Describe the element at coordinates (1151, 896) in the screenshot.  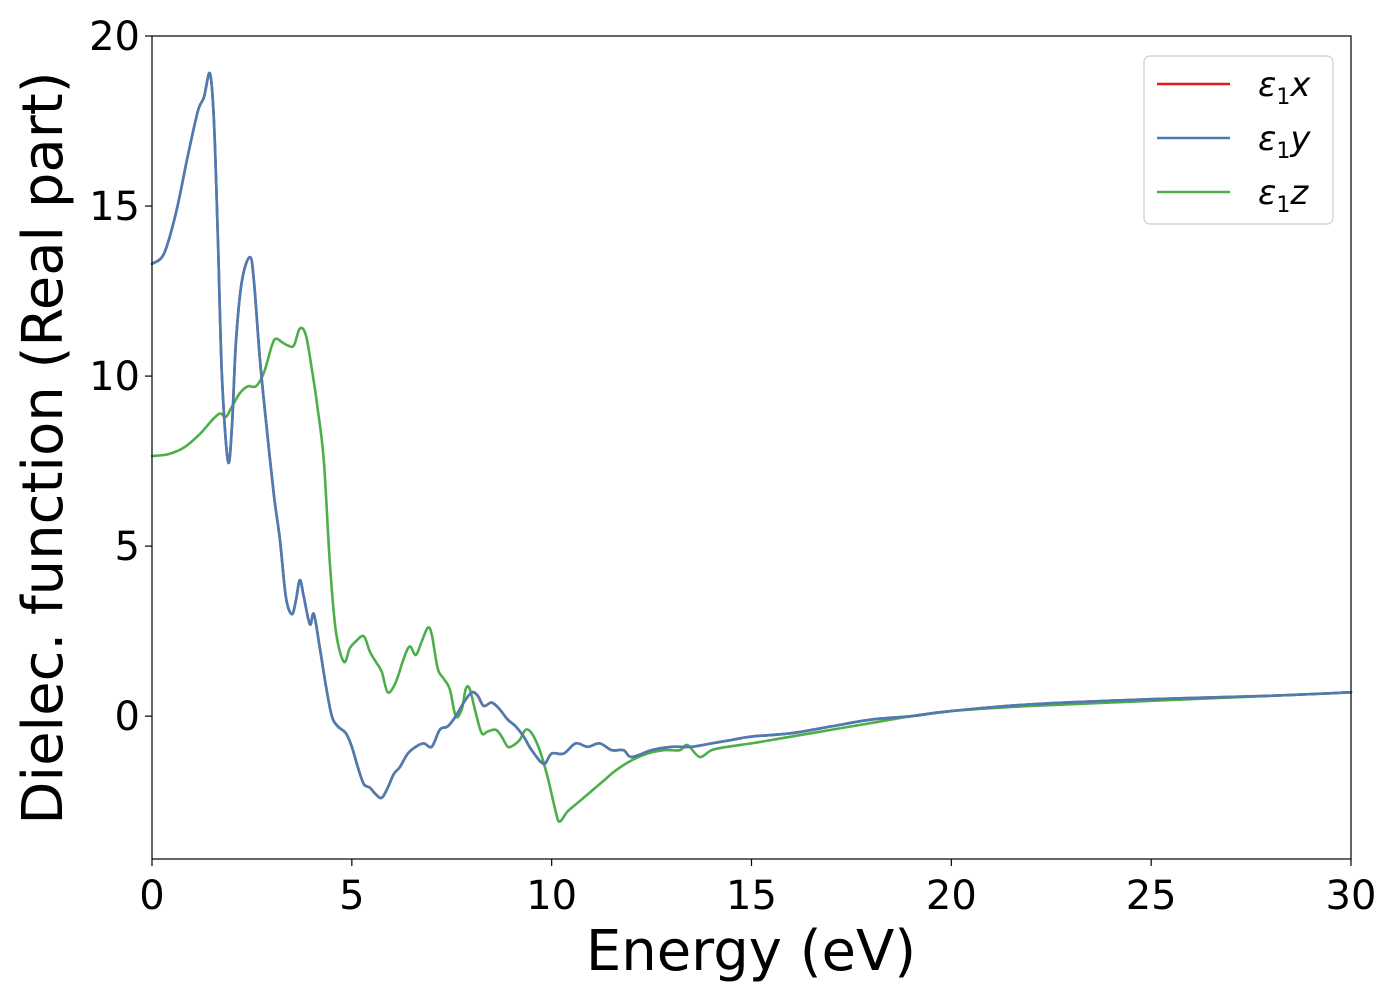
I see `x-tick-label: 25` at that location.